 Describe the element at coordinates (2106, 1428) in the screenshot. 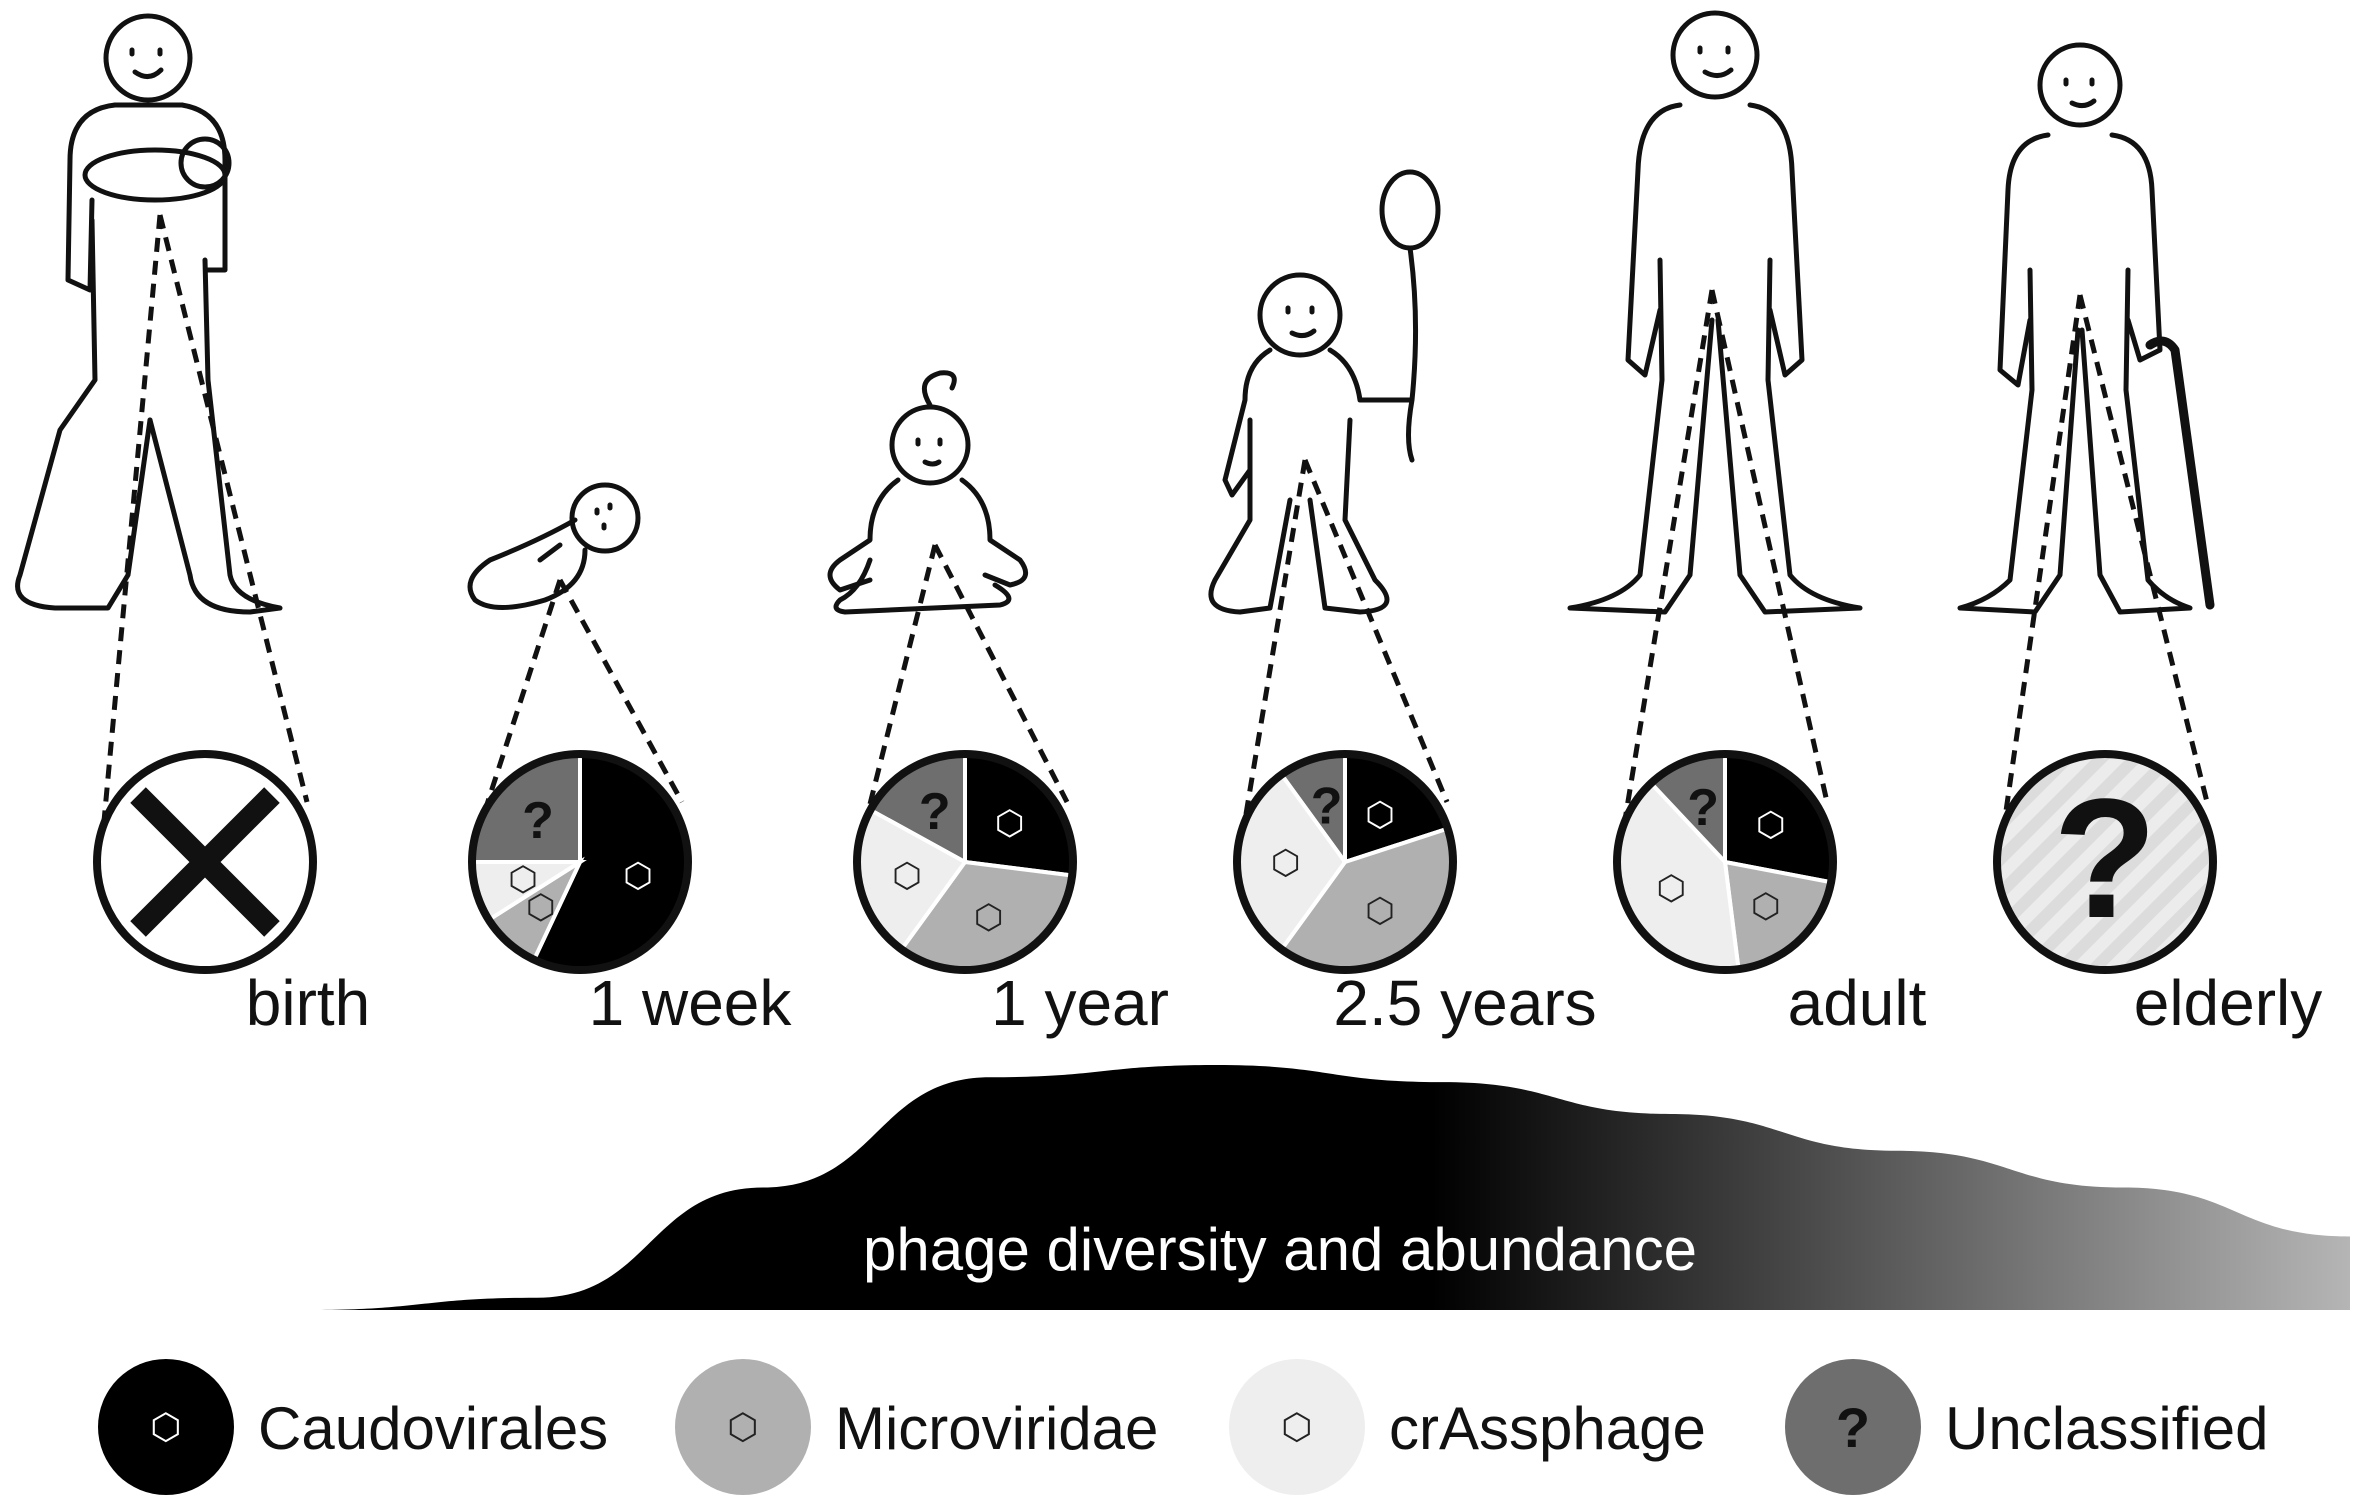

I see `legend-label-unclassified: Unclassified` at that location.